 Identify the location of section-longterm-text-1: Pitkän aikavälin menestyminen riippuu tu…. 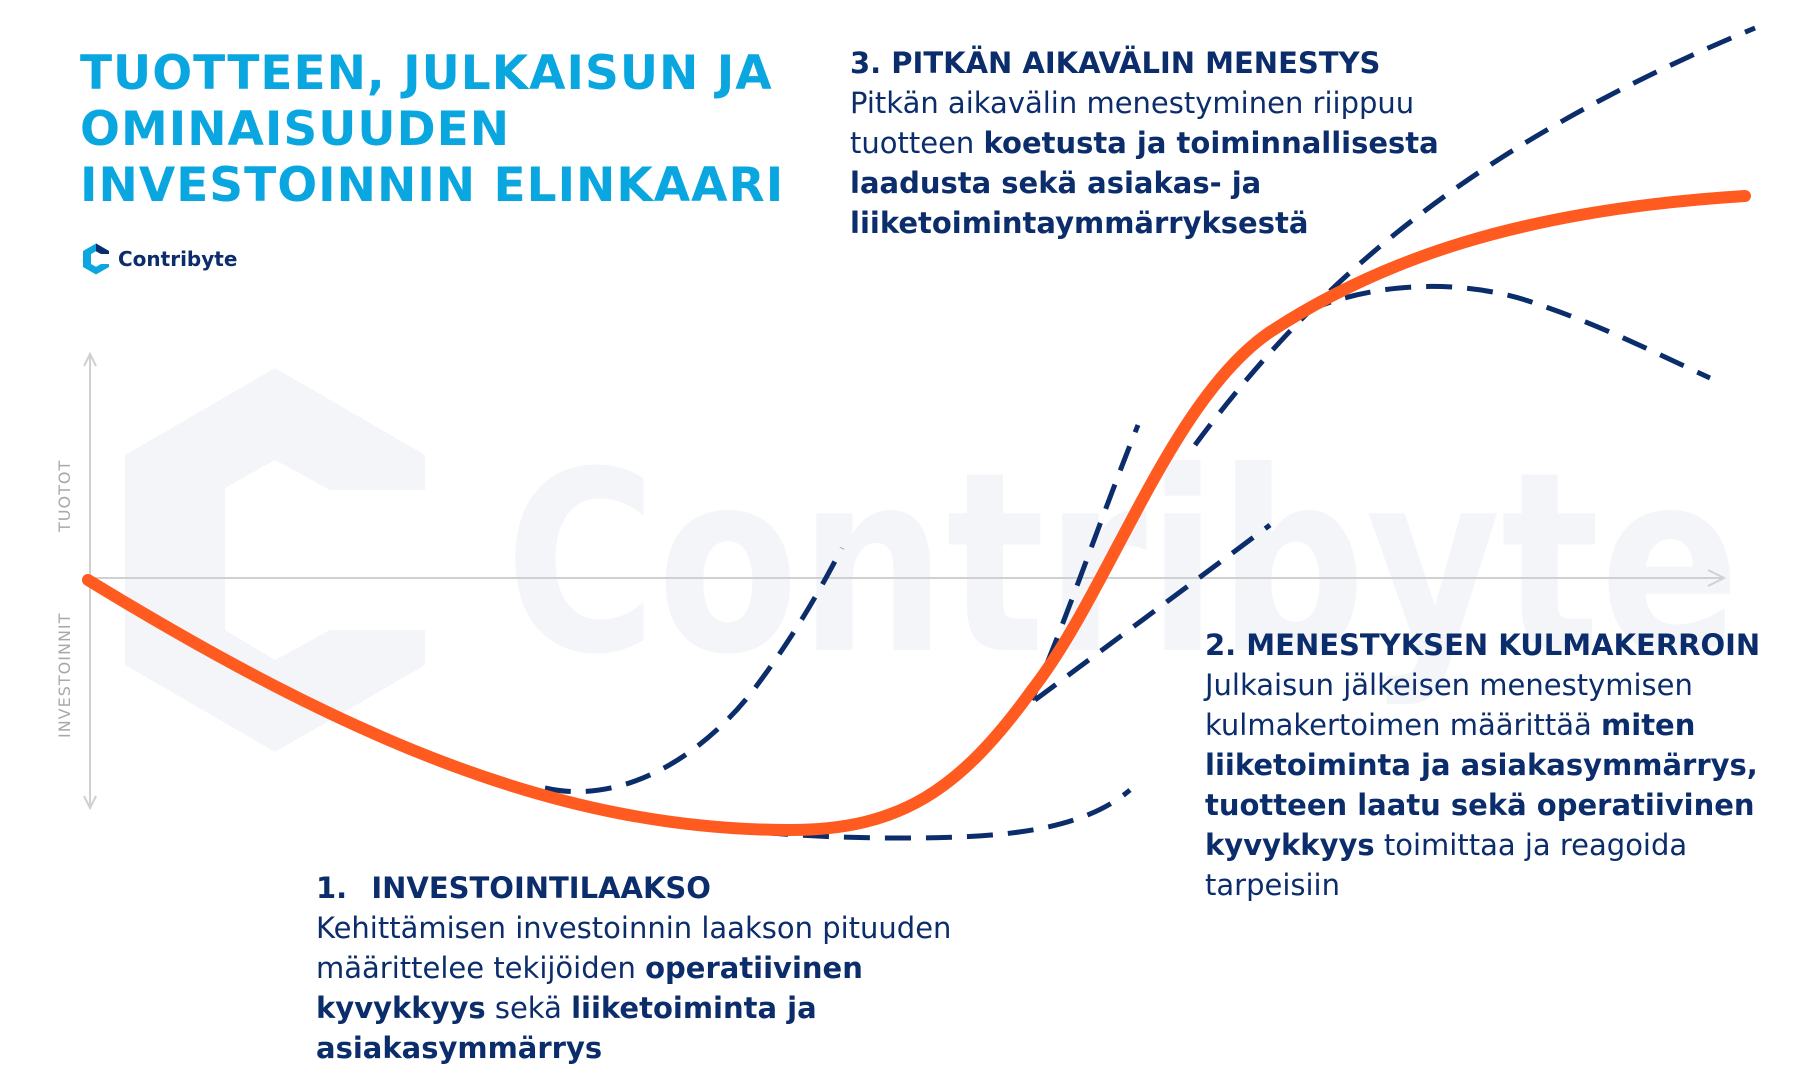
(1132, 123).